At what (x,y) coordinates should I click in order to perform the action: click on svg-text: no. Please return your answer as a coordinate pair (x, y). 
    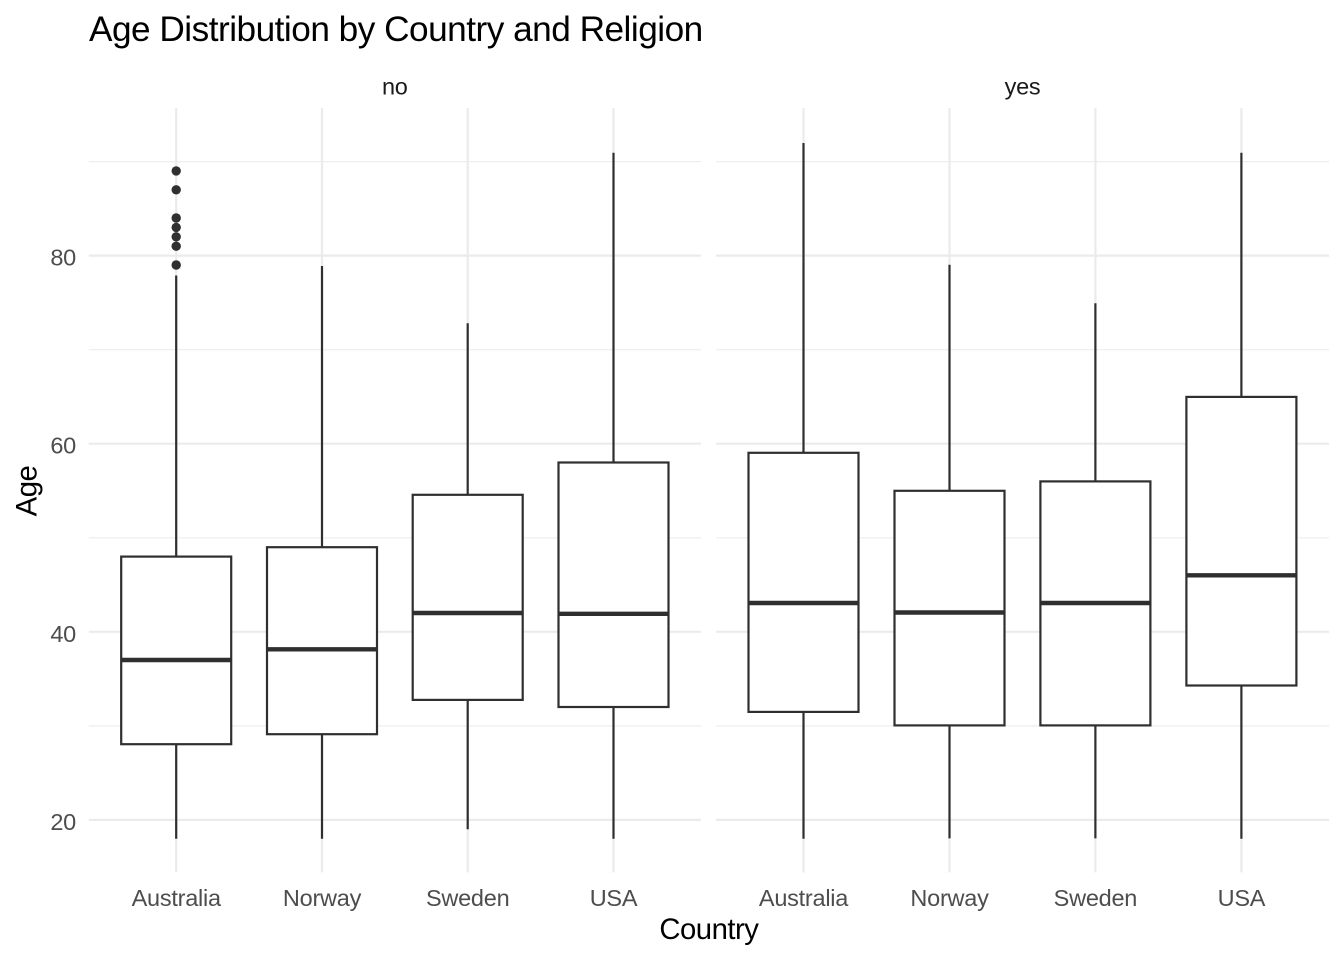
    Looking at the image, I should click on (395, 87).